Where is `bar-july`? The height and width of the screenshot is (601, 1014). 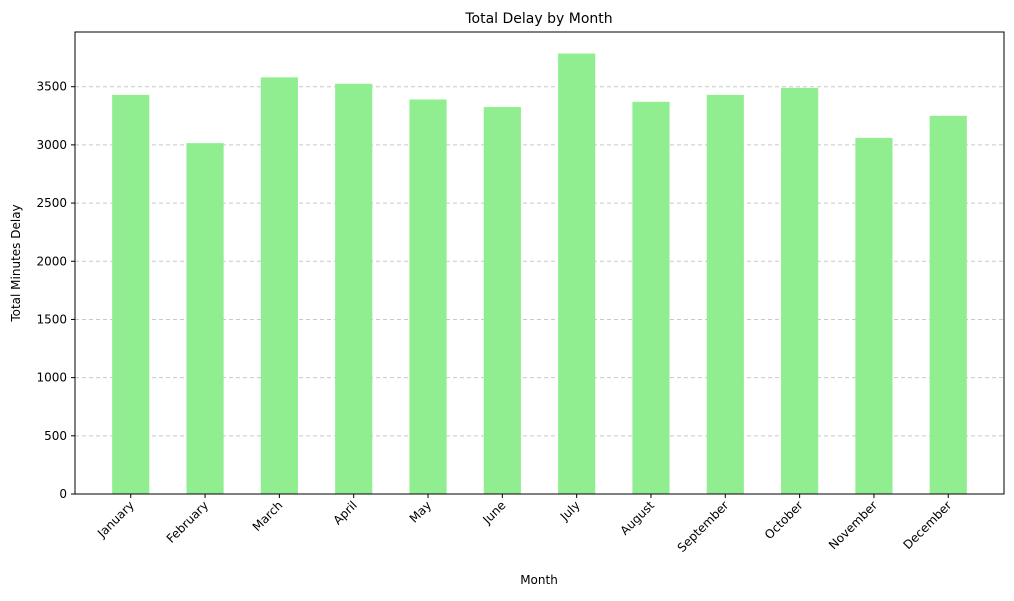 bar-july is located at coordinates (577, 274).